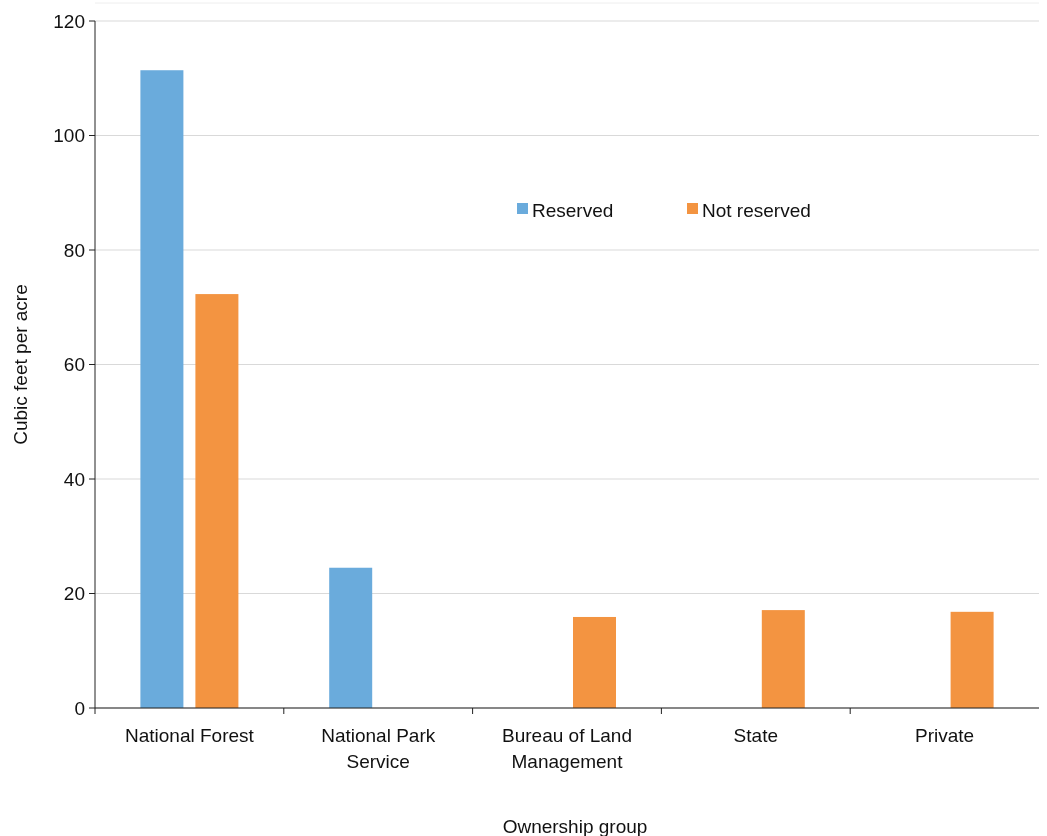  Describe the element at coordinates (755, 735) in the screenshot. I see `x-tick-label: State` at that location.